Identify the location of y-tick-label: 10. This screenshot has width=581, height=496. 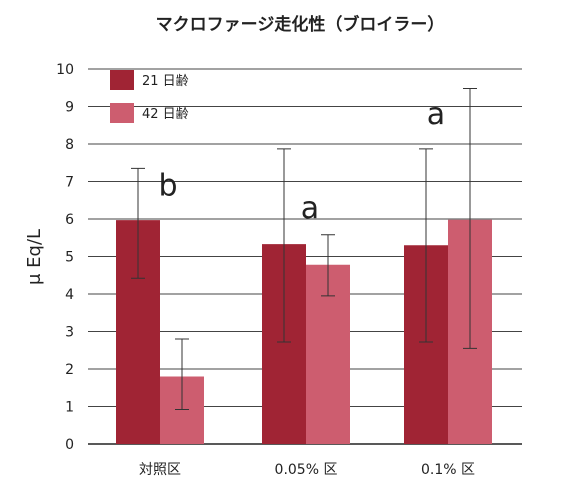
(65, 70).